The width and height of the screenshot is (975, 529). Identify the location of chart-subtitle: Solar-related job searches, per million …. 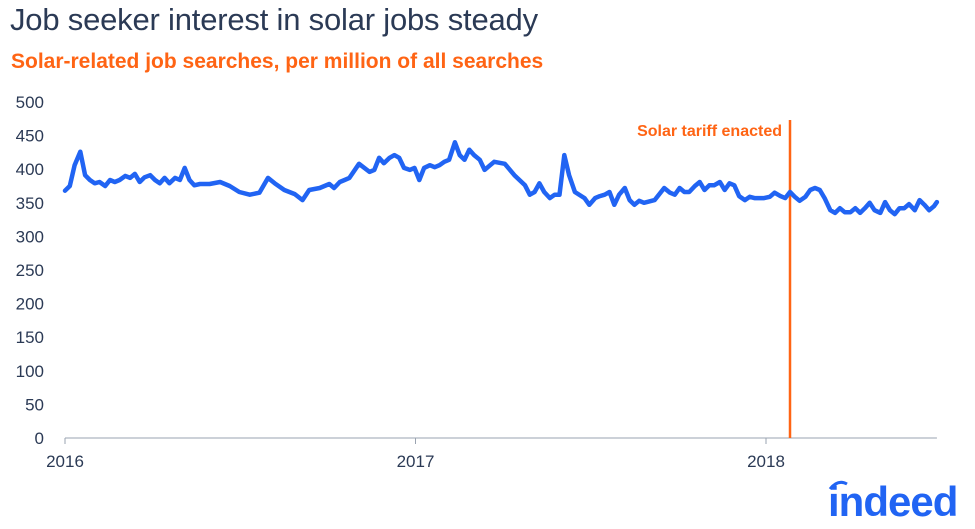
(277, 61).